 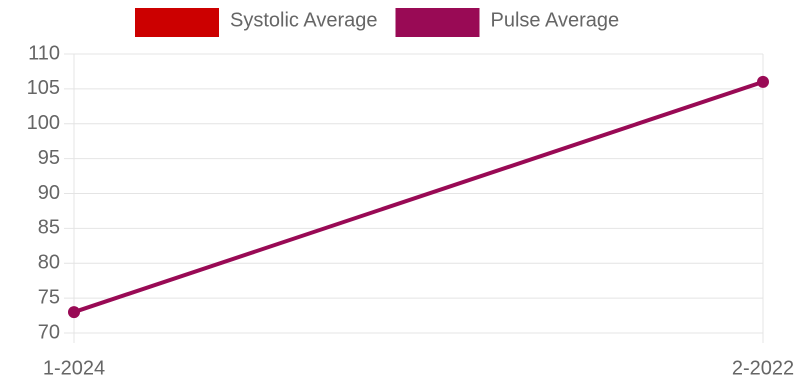 What do you see at coordinates (44, 53) in the screenshot?
I see `y-tick-label: 110` at bounding box center [44, 53].